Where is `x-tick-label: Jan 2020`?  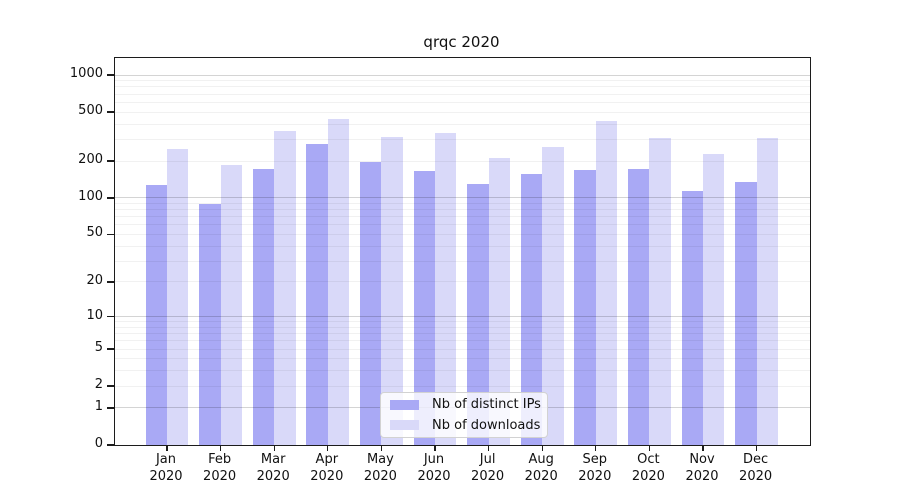
x-tick-label: Jan 2020 is located at coordinates (166, 468).